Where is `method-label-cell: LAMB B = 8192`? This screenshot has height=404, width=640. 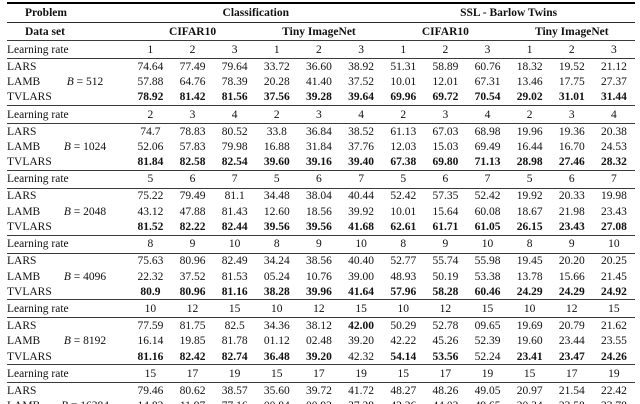 method-label-cell: LAMB B = 8192 is located at coordinates (68, 341).